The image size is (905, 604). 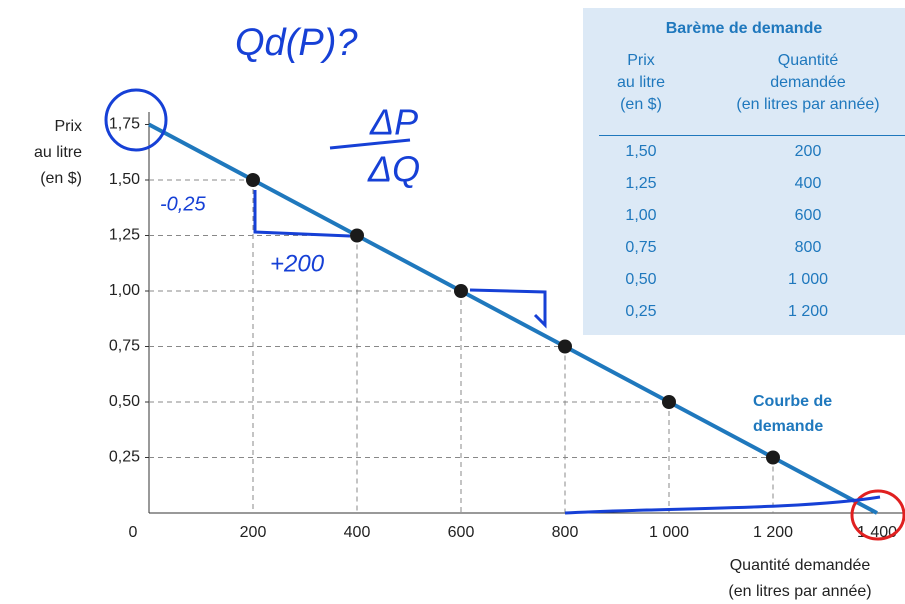 I want to click on table-cell: 400, so click(x=808, y=183).